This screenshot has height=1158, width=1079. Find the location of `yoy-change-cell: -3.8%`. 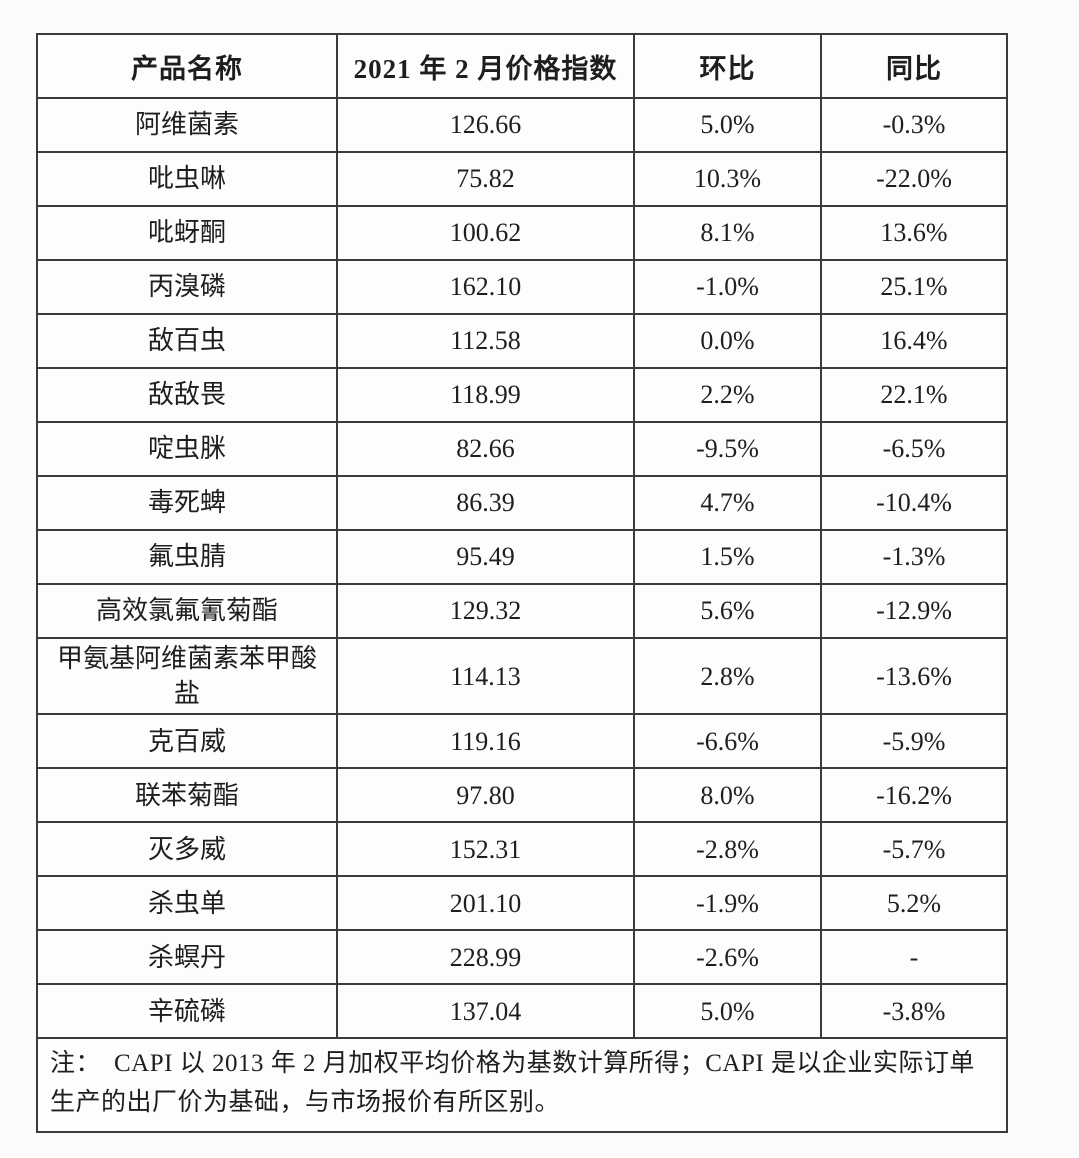

yoy-change-cell: -3.8% is located at coordinates (914, 1011).